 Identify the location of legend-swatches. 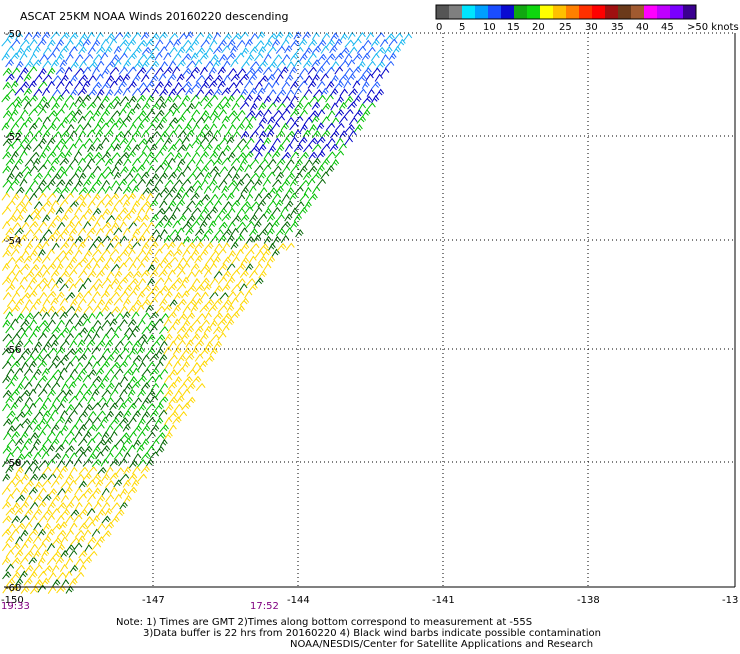
(566, 12).